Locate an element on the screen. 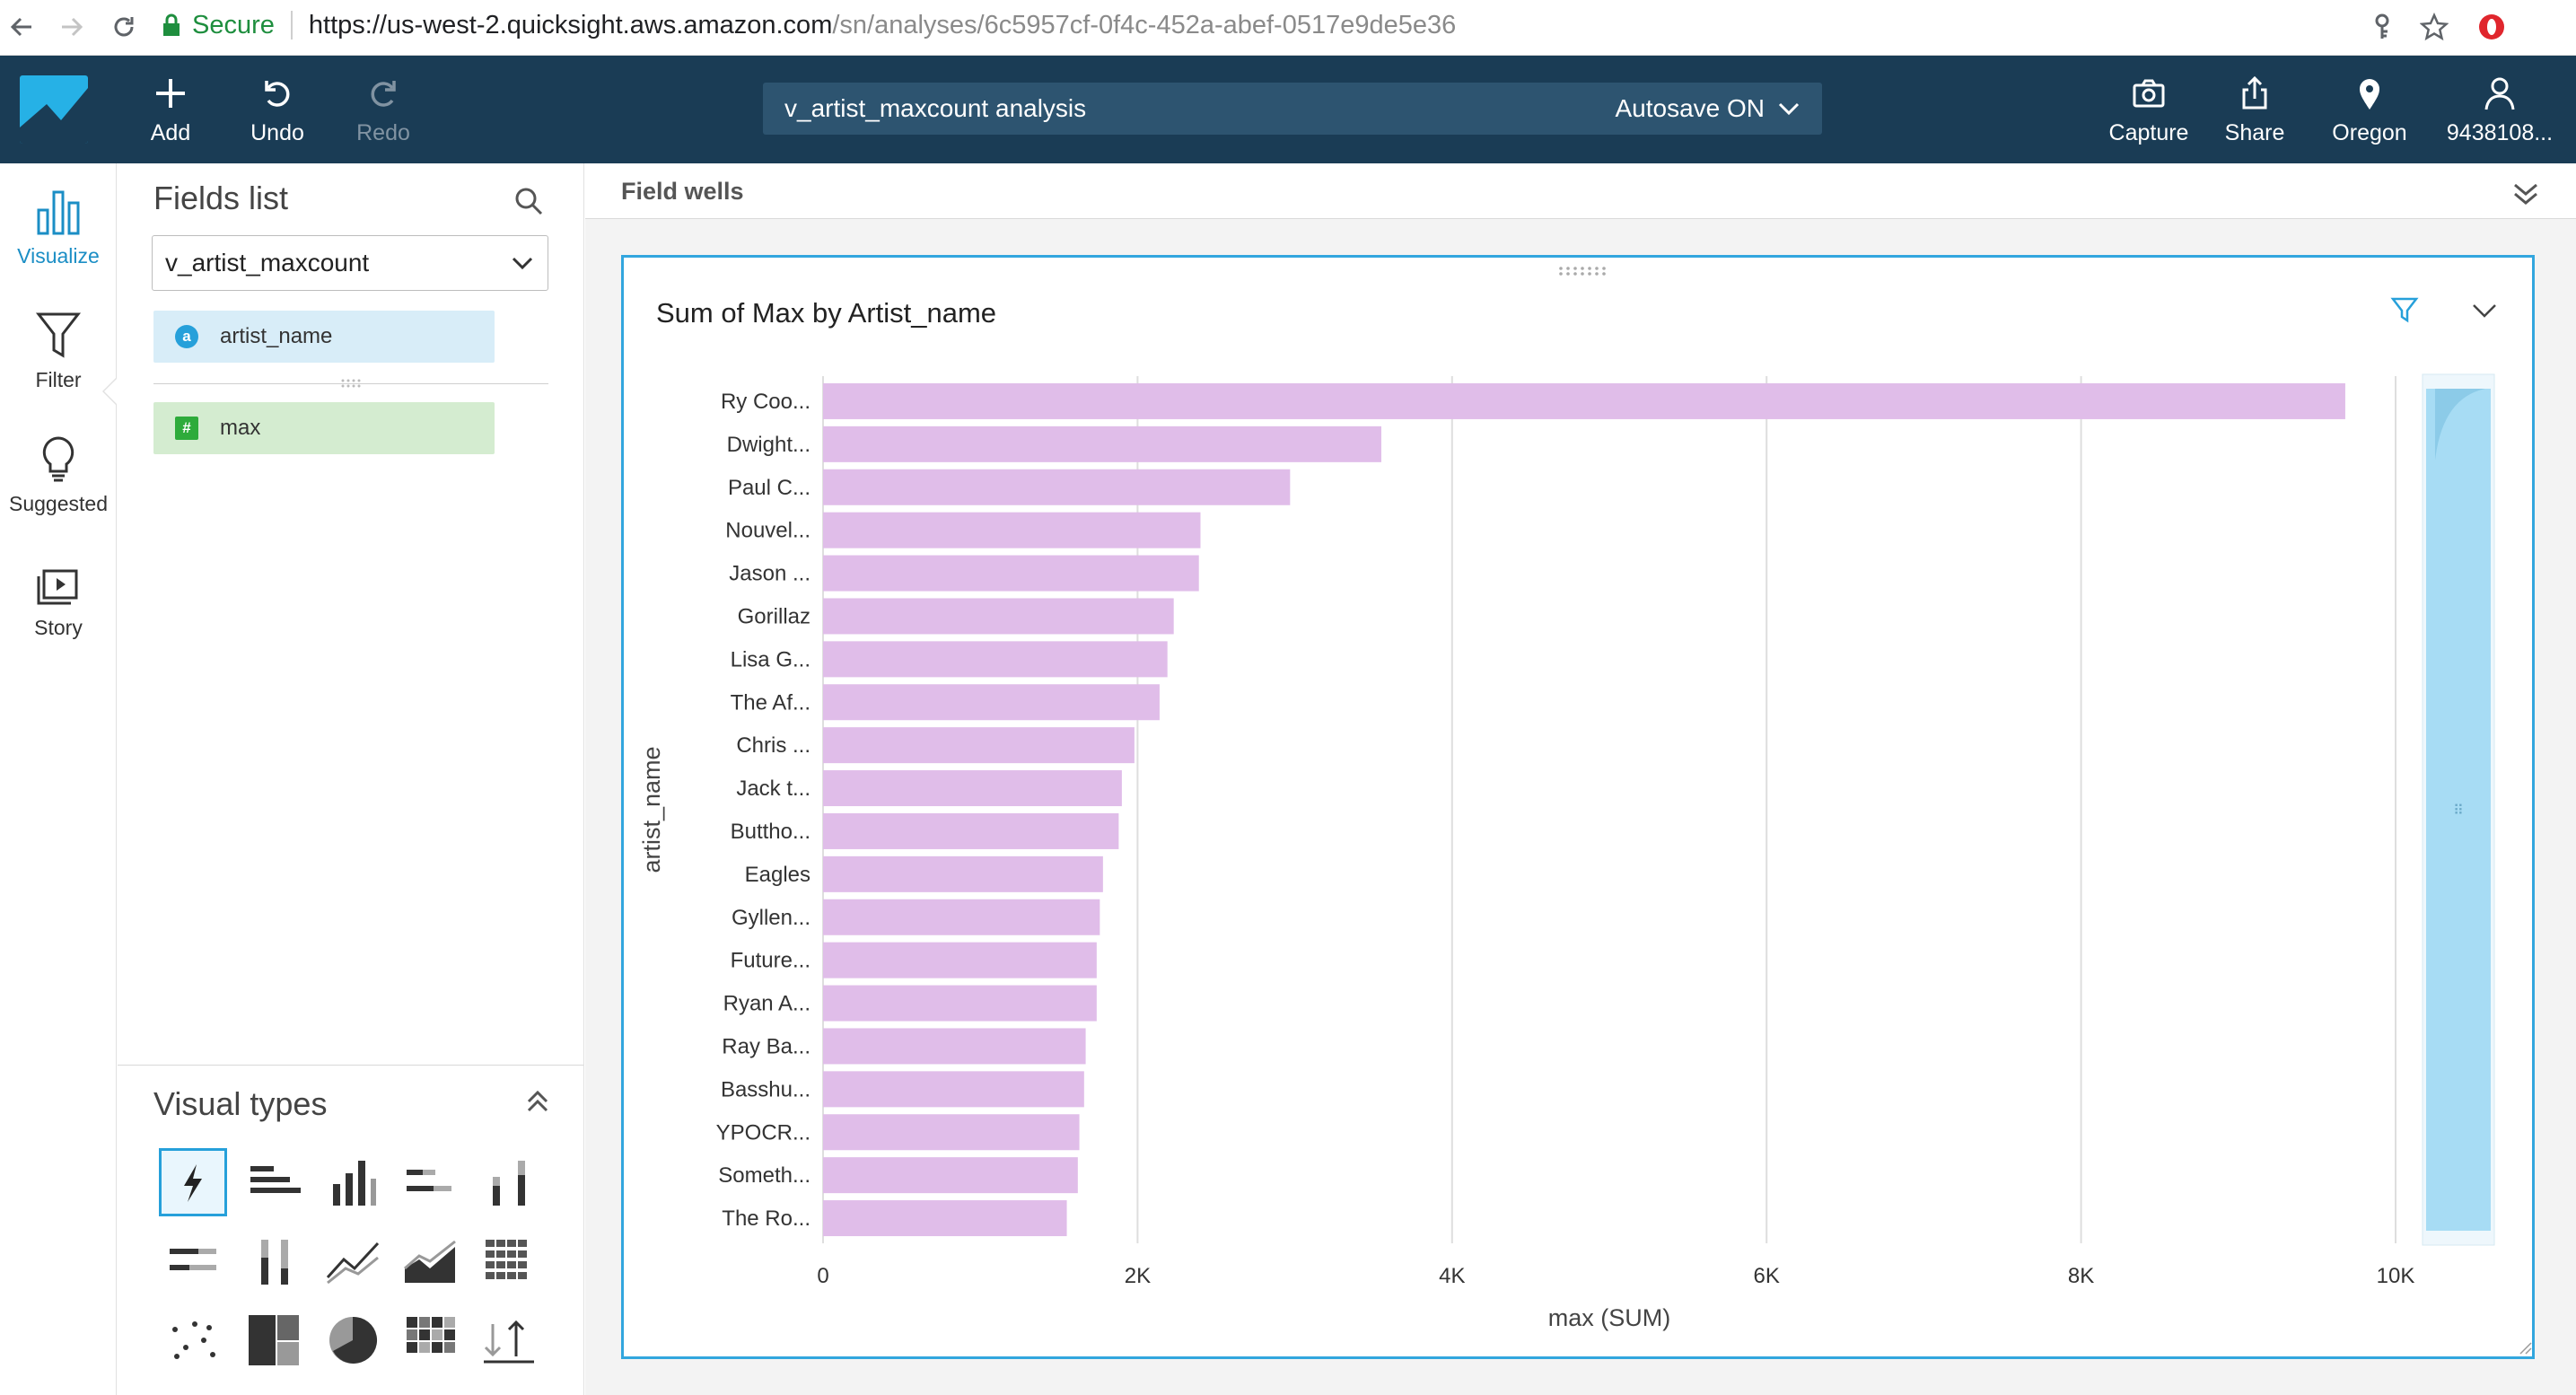 This screenshot has width=2576, height=1395. scrollbar-thumb is located at coordinates (2458, 810).